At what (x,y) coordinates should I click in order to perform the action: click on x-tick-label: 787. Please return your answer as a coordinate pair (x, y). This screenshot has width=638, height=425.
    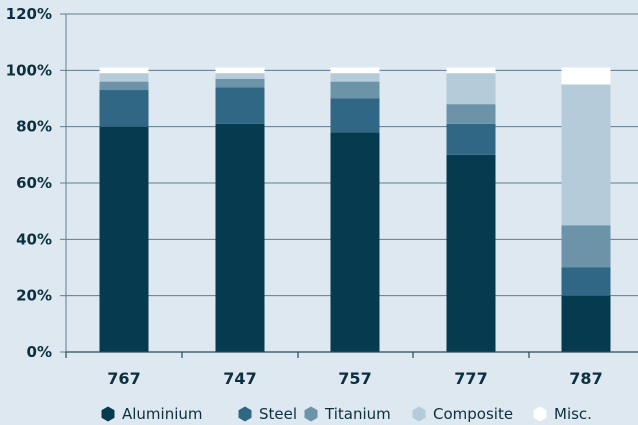
    Looking at the image, I should click on (585, 378).